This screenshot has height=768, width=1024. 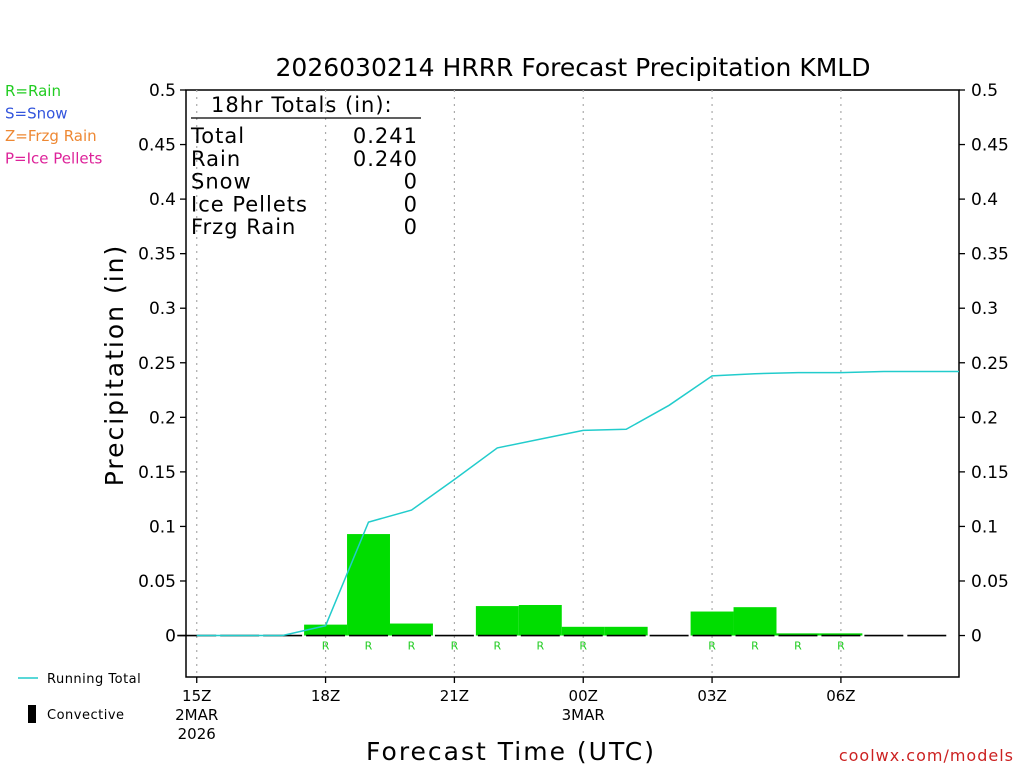 I want to click on totals-row-label: Ice Pellets, so click(x=249, y=204).